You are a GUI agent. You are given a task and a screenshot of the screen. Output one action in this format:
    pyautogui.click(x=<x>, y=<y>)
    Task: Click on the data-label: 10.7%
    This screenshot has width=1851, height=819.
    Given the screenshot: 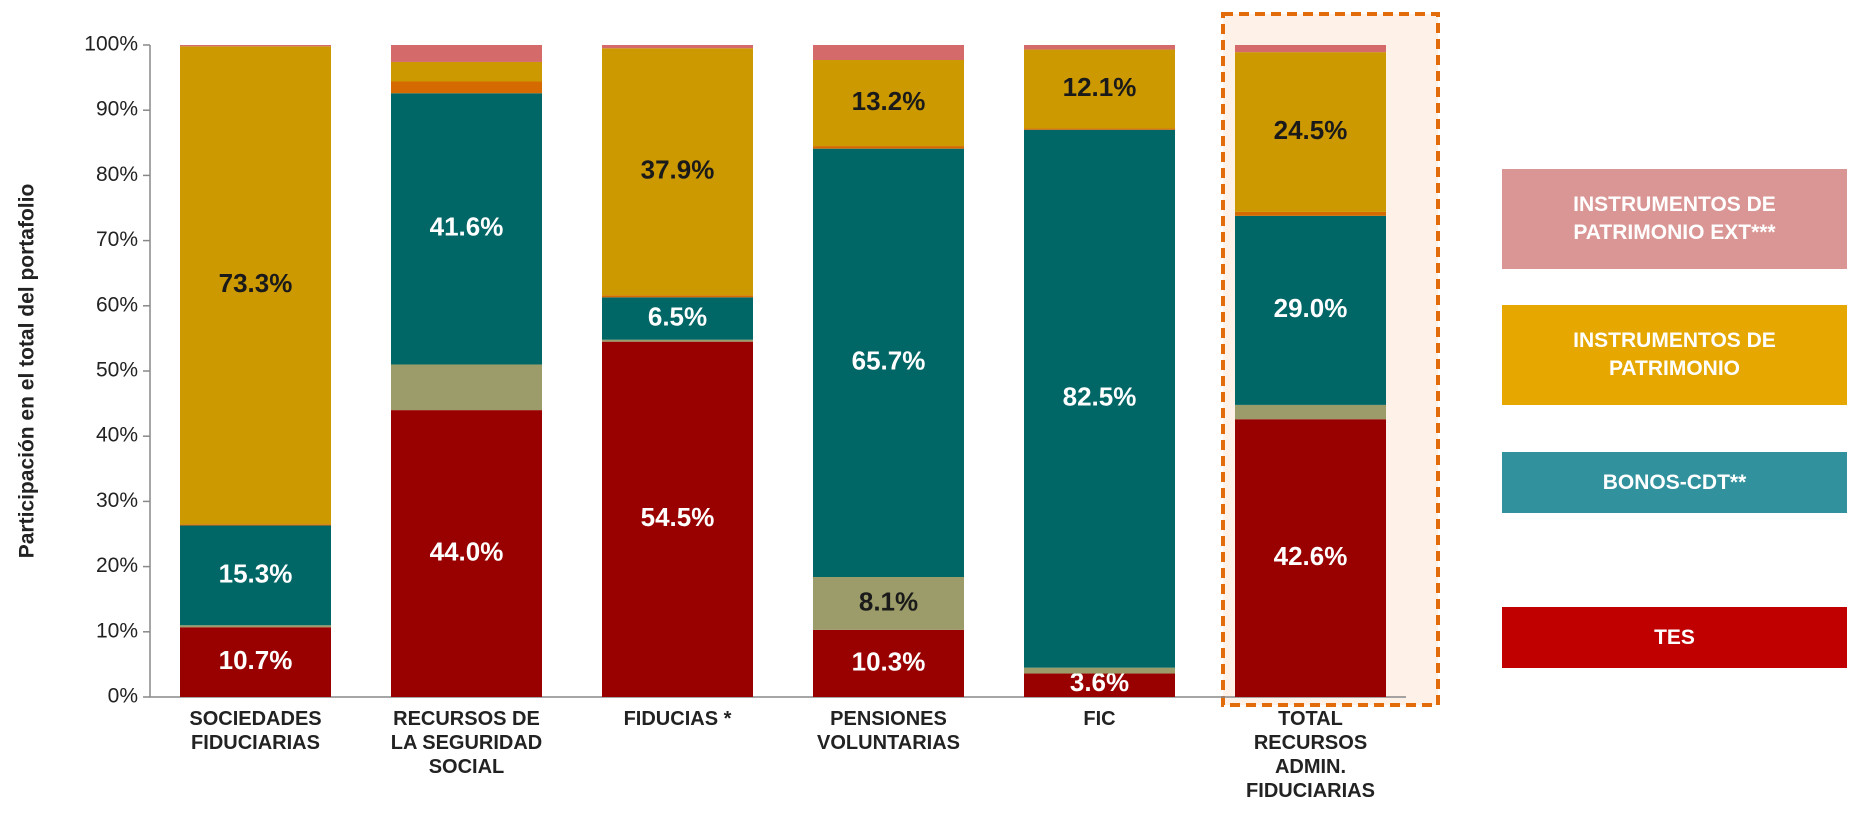 What is the action you would take?
    pyautogui.click(x=256, y=660)
    